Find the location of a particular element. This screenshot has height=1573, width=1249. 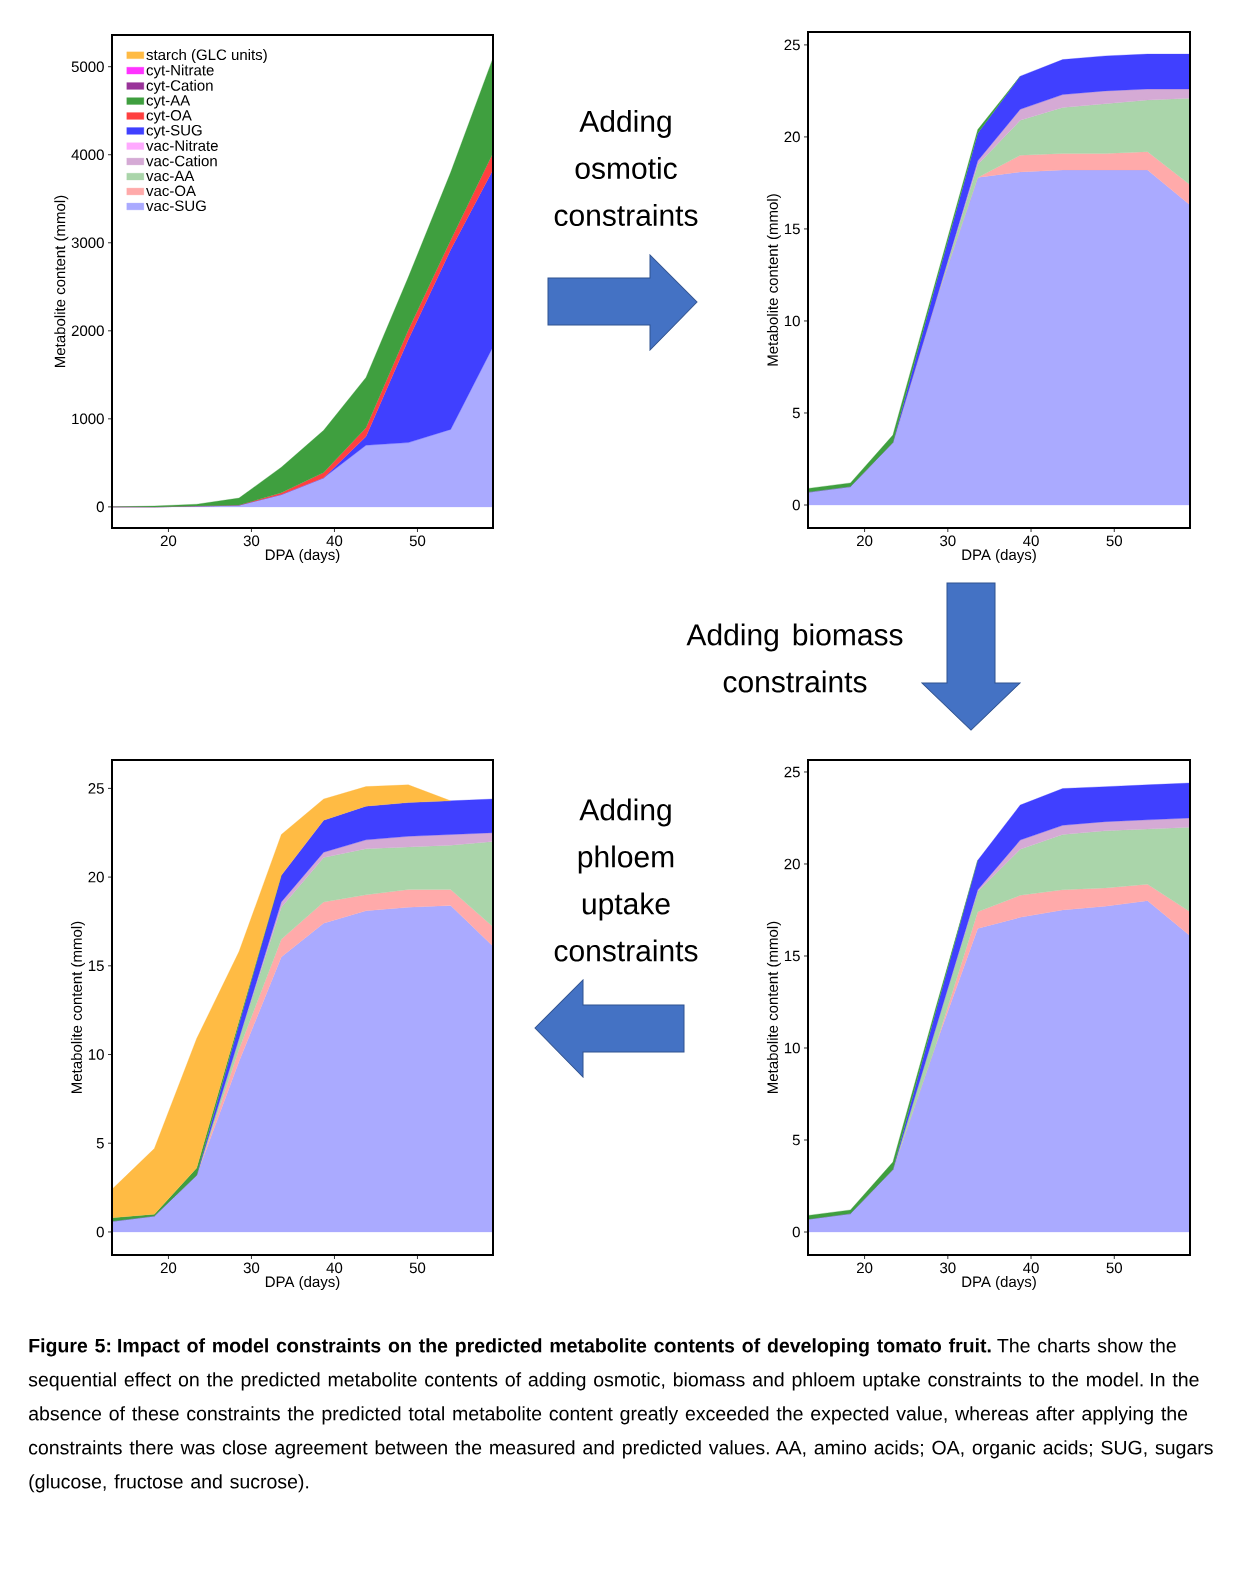

legend-label: cyt-OA is located at coordinates (169, 116).